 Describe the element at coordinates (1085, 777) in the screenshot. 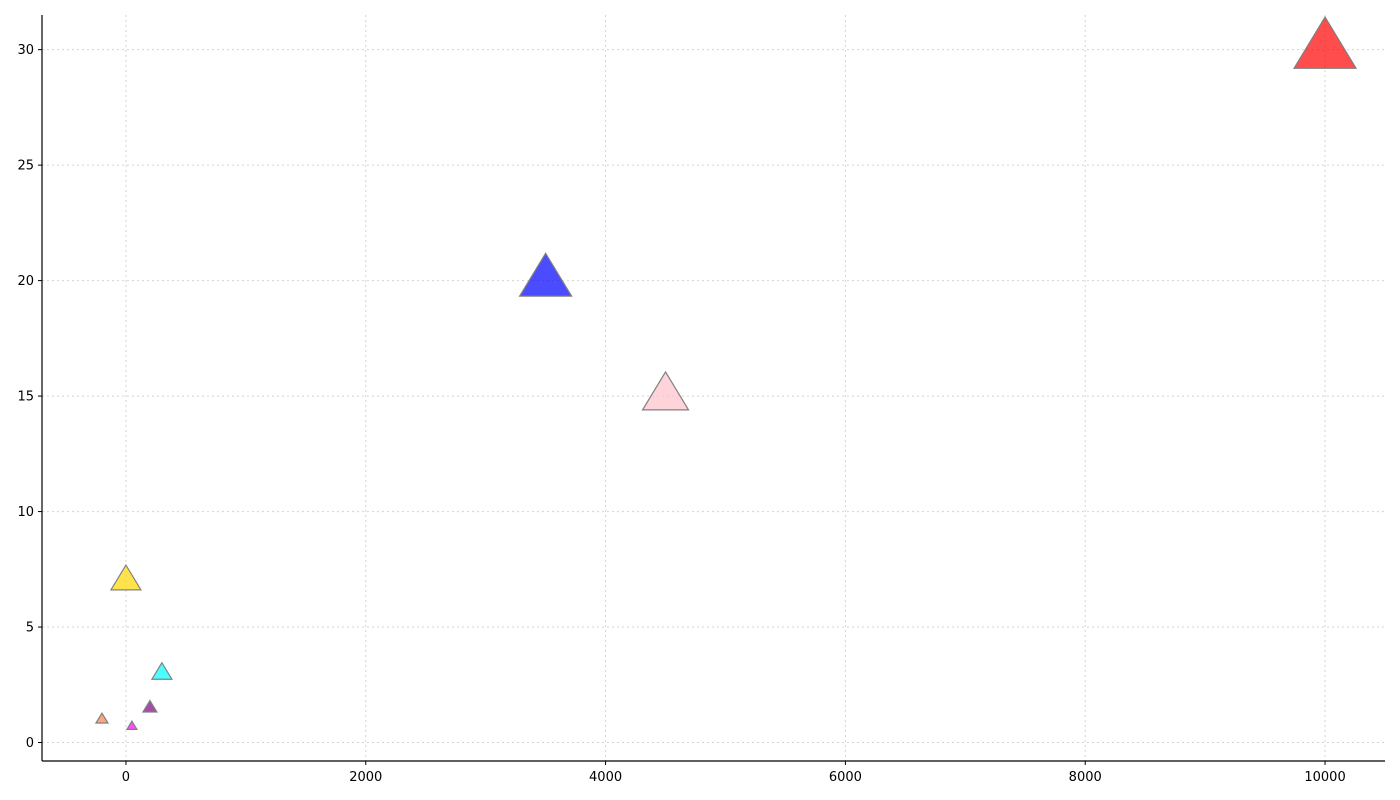

I see `x-tick-label: 8000` at that location.